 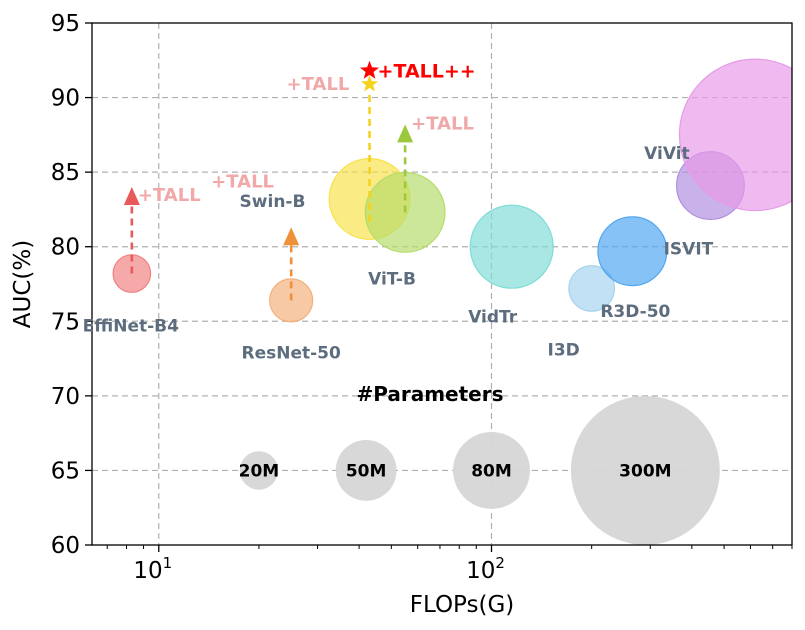 What do you see at coordinates (65, 99) in the screenshot?
I see `y-tick-label: 90` at bounding box center [65, 99].